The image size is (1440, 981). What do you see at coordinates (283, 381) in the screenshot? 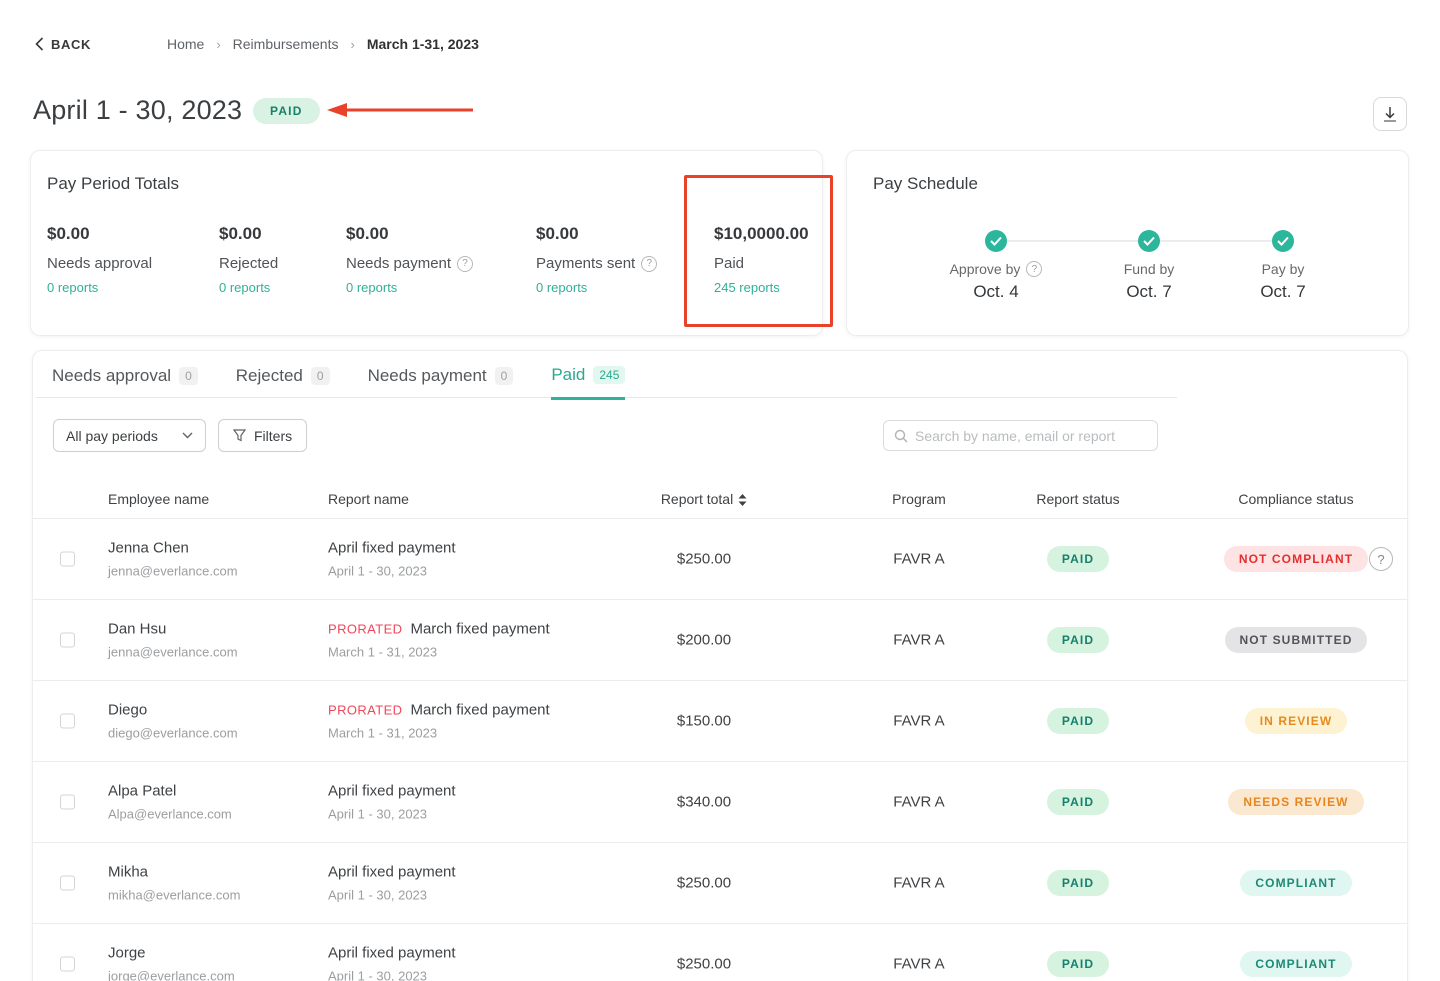
I see `tab-rejected: Rejected 0` at bounding box center [283, 381].